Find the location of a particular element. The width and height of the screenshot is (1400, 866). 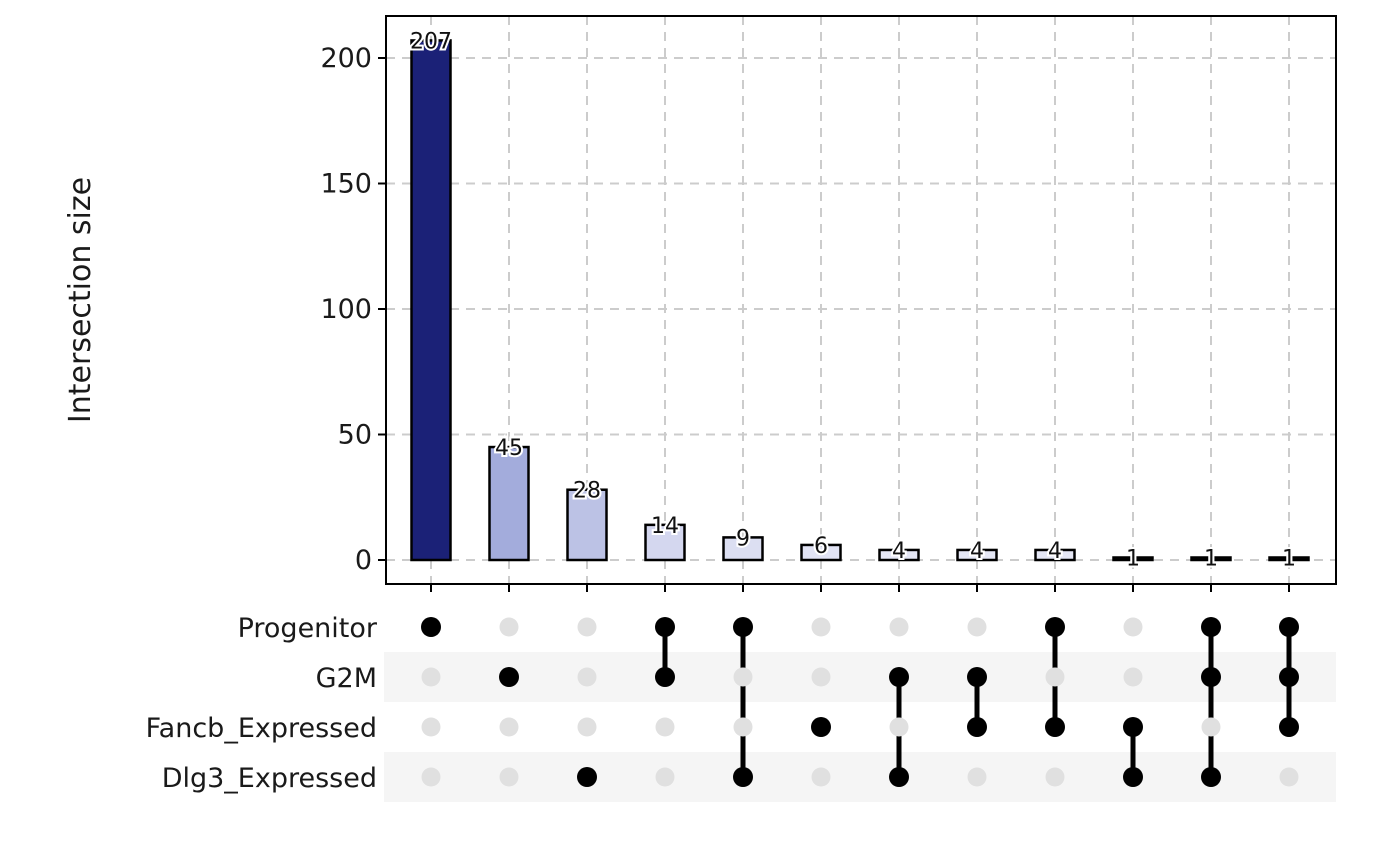

y-tick-label: 50 is located at coordinates (355, 435).